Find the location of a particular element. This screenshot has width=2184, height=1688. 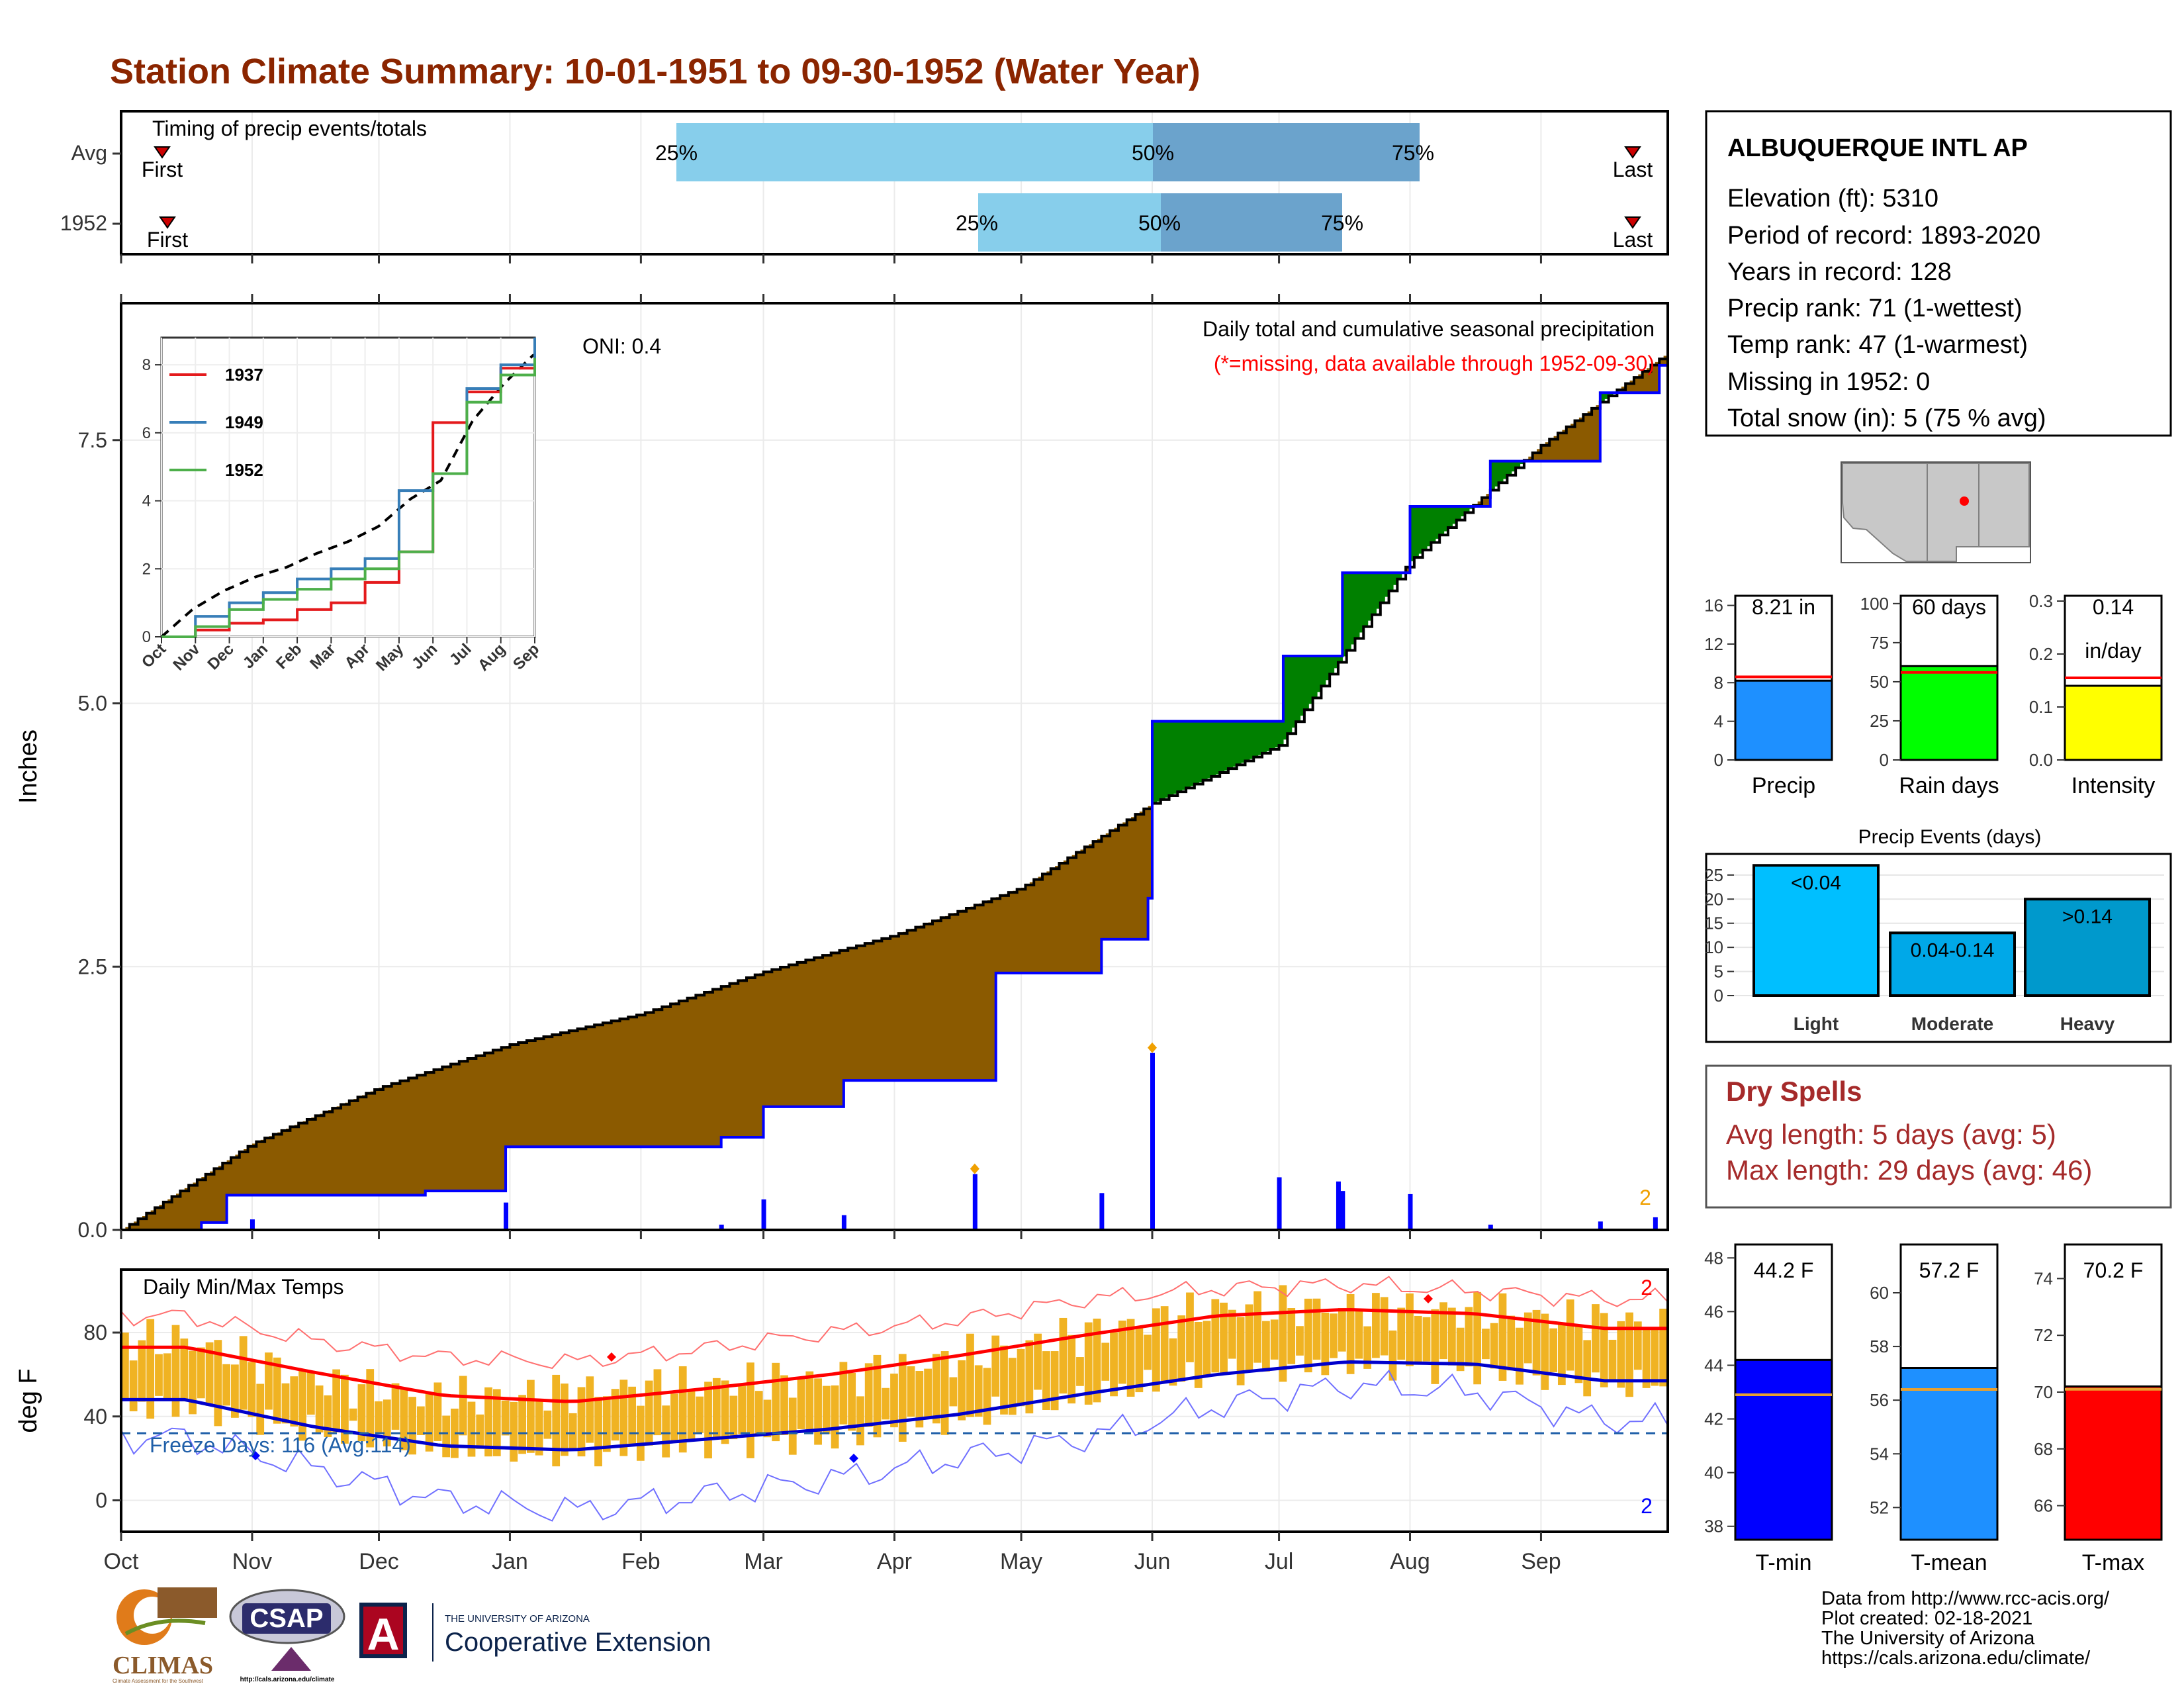

temp-bar-tick-label: 40 is located at coordinates (1713, 1473).